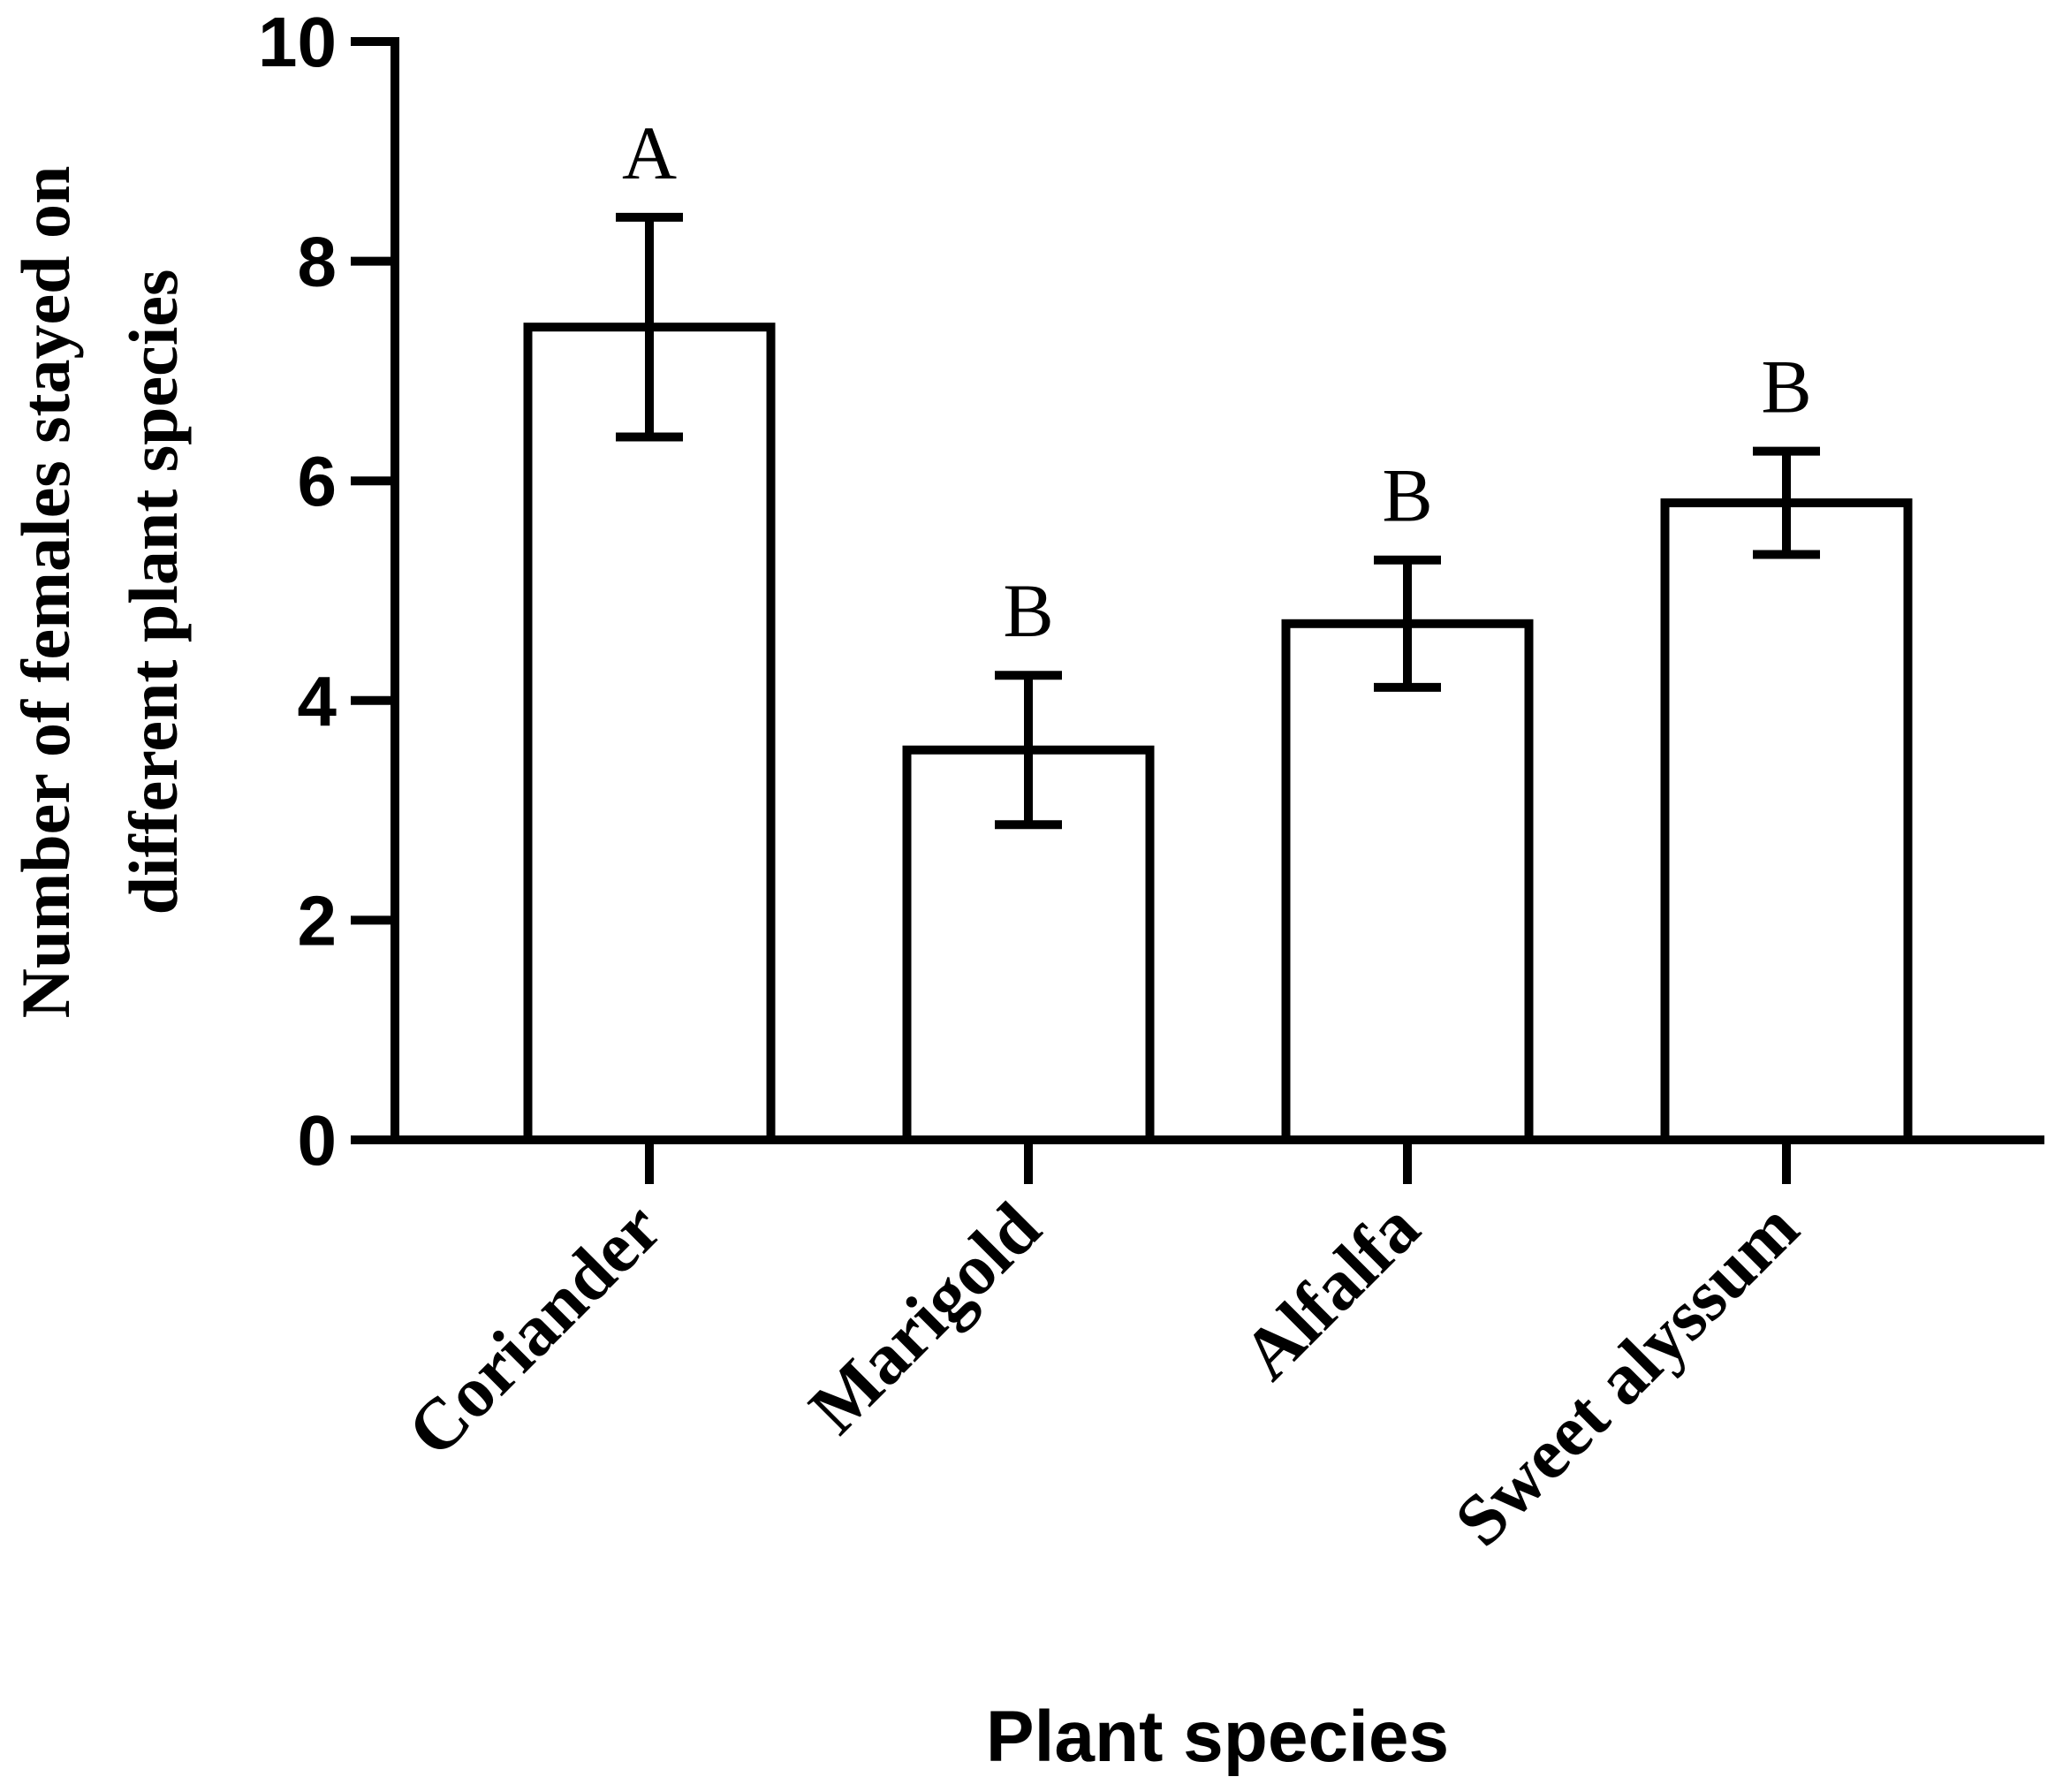  Describe the element at coordinates (298, 42) in the screenshot. I see `y-tick-label: 10` at that location.